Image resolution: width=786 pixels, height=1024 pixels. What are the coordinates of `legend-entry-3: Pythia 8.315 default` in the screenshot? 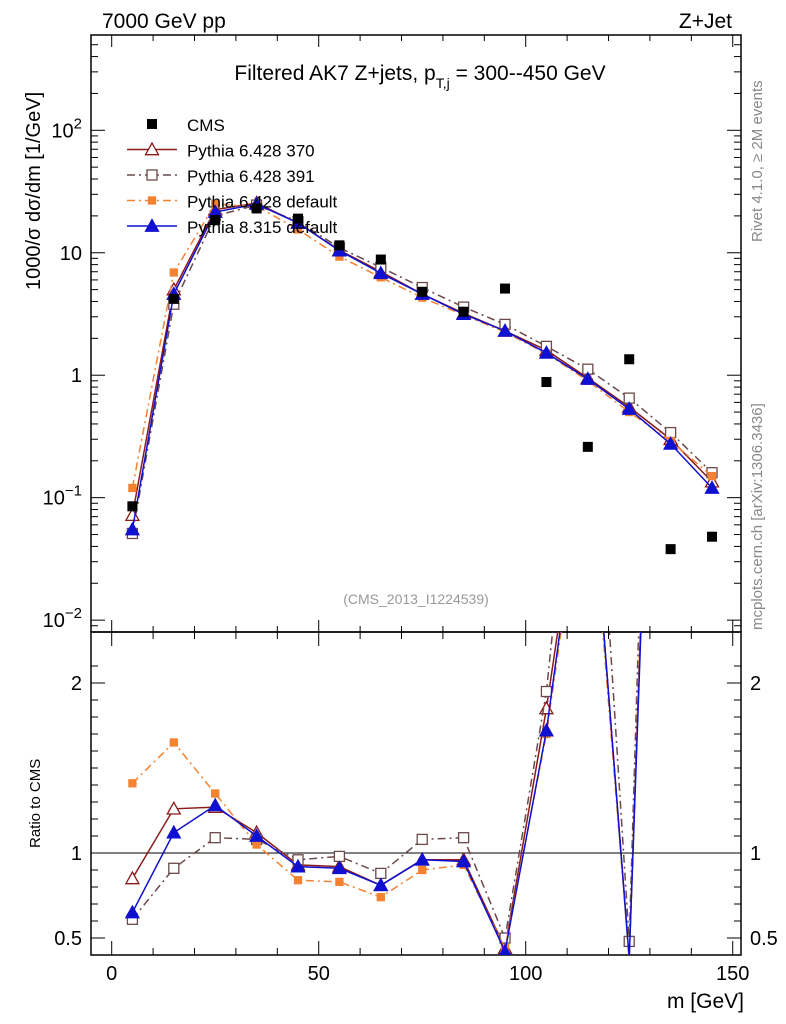 It's located at (232, 227).